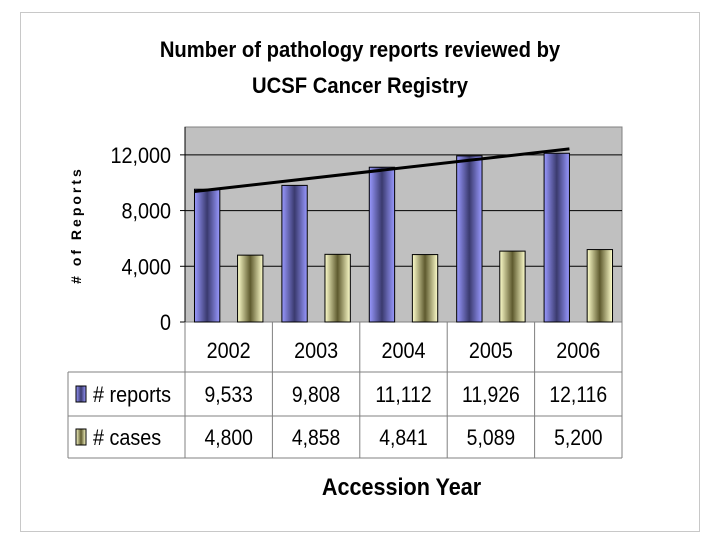 The width and height of the screenshot is (720, 540). Describe the element at coordinates (469, 239) in the screenshot. I see `bar-reports-2005` at that location.